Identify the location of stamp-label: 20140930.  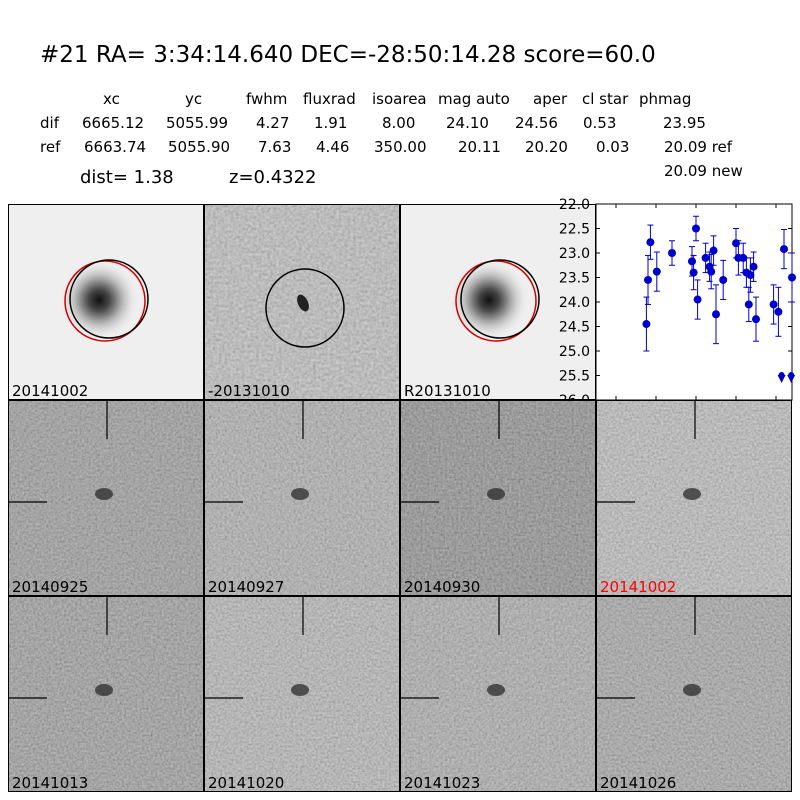
(442, 587).